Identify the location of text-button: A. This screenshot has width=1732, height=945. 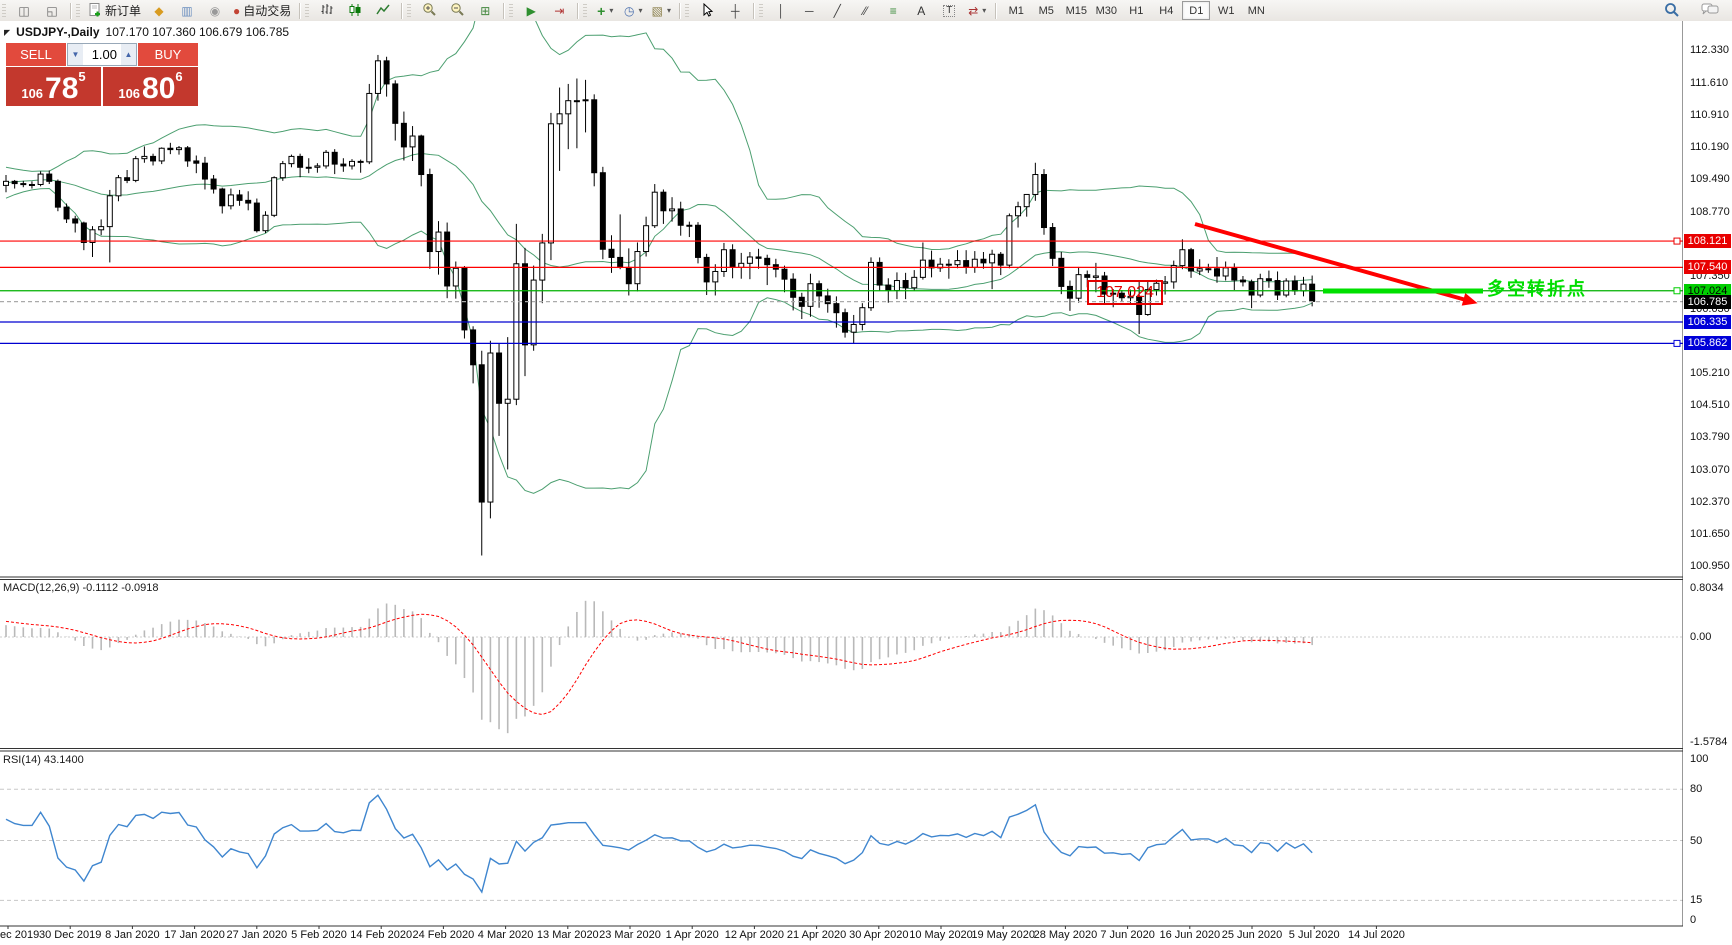
(921, 10).